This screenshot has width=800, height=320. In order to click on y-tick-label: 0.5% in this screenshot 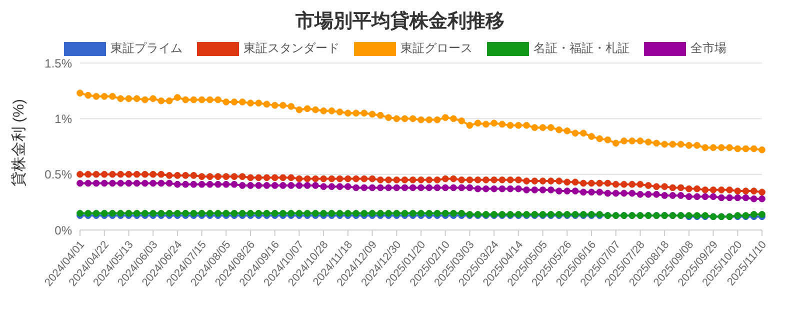, I will do `click(58, 175)`.